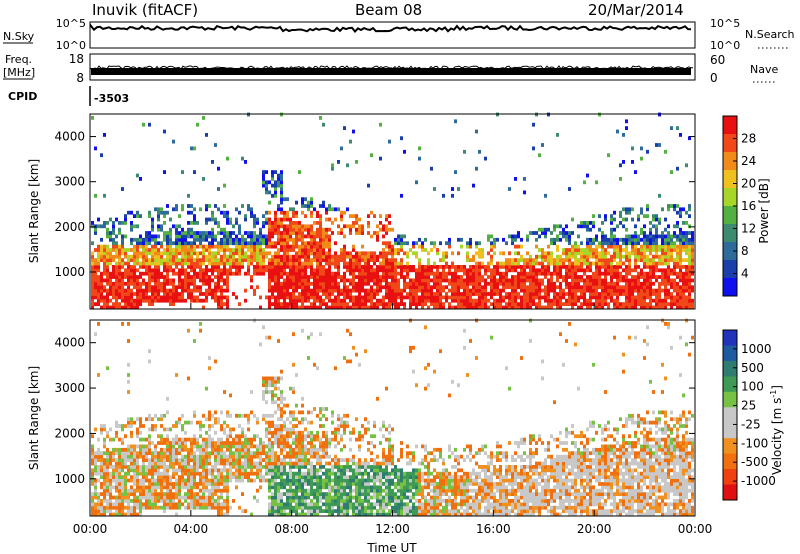 This screenshot has height=554, width=800. I want to click on station-title: Inuvik (fitACF), so click(145, 10).